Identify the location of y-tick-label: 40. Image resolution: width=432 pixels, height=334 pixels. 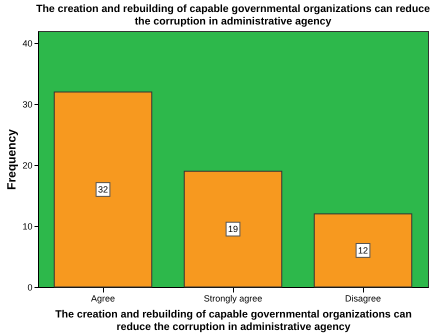
(27, 43).